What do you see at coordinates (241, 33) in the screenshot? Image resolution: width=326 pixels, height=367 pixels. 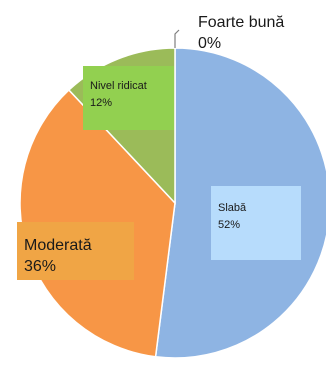 I see `data-label-foarte-buna: Foarte bună 0%` at bounding box center [241, 33].